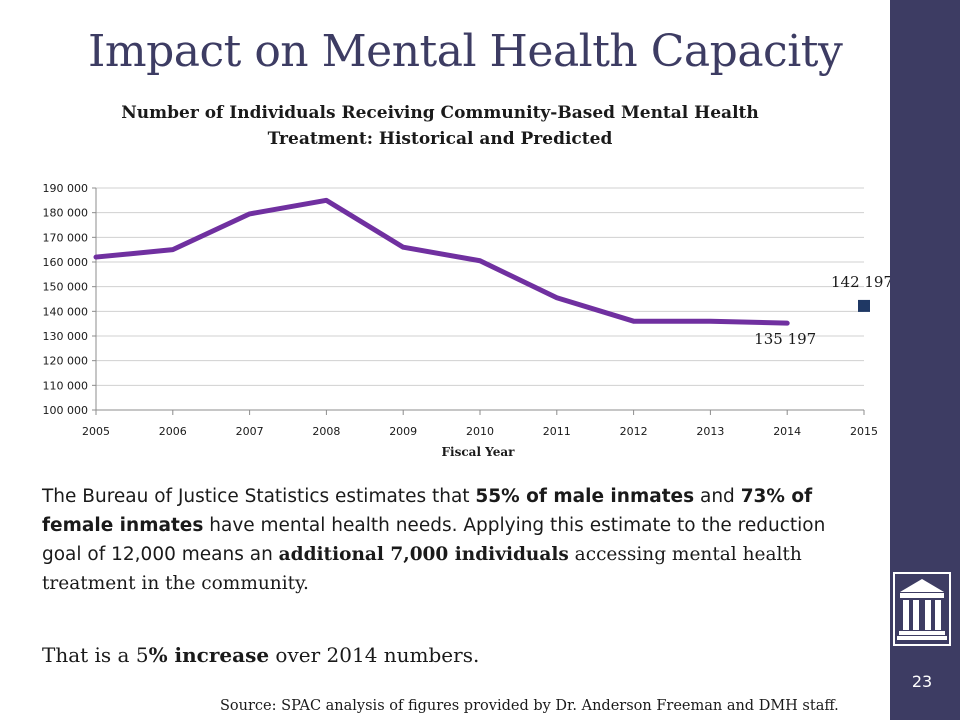 The image size is (960, 720). Describe the element at coordinates (250, 431) in the screenshot. I see `x-tick-label: 2007` at that location.